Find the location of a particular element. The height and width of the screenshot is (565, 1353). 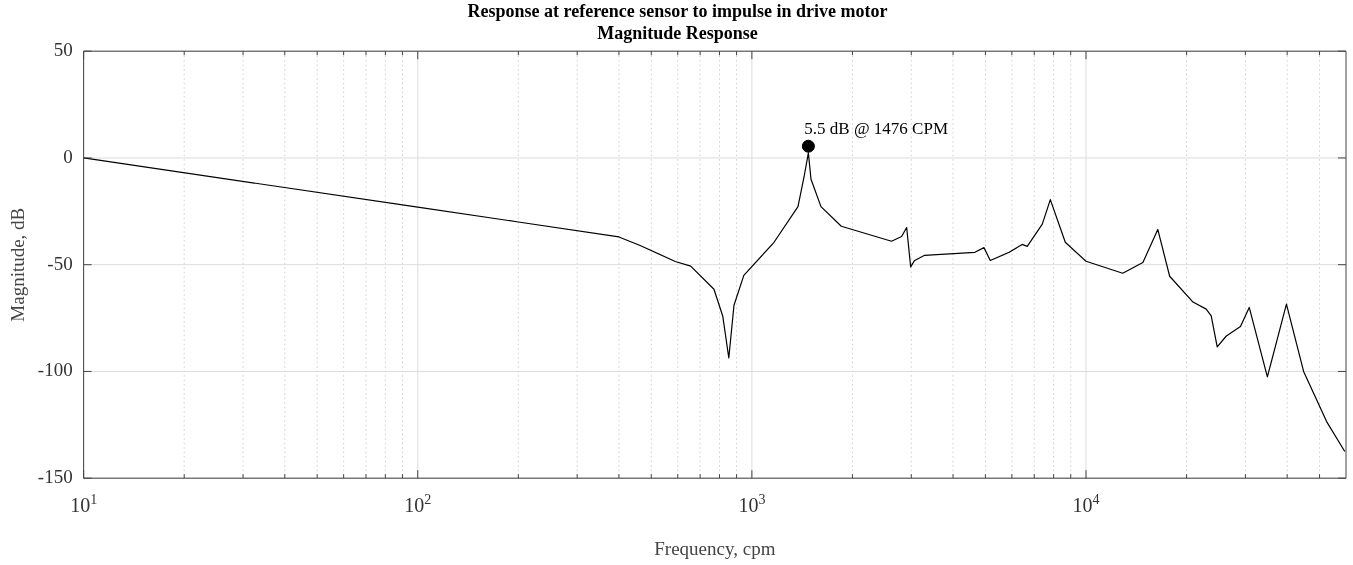

x-axis-title: Frequency, cpm is located at coordinates (715, 548).